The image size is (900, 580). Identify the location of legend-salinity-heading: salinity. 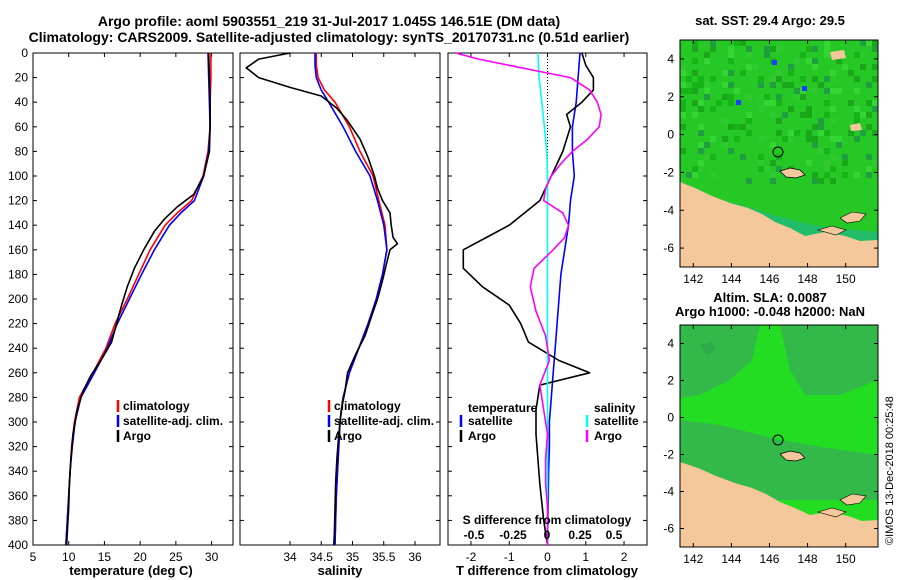
(615, 408).